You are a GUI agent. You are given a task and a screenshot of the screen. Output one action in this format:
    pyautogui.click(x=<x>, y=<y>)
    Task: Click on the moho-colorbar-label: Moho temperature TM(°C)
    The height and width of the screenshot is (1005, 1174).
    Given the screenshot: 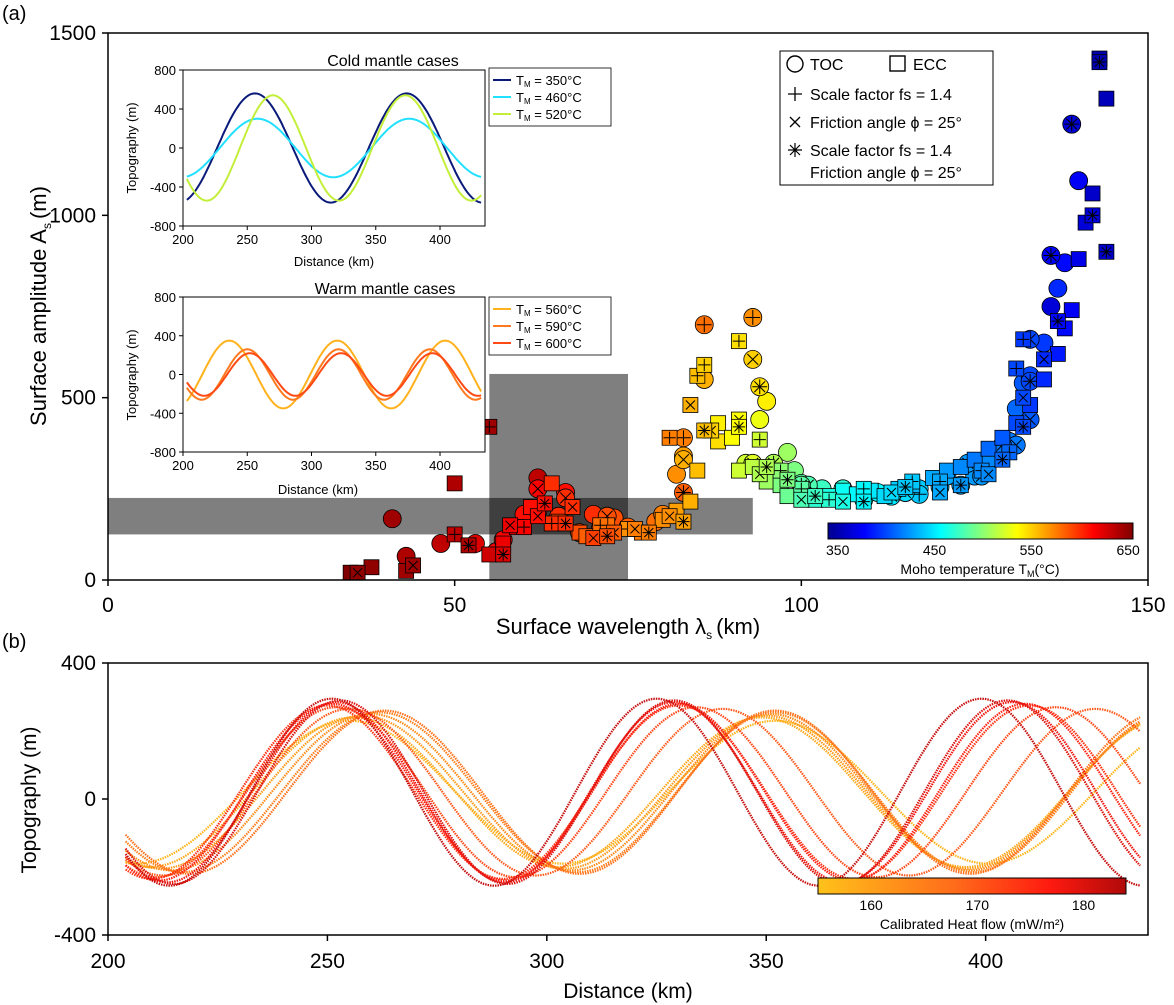 What is the action you would take?
    pyautogui.click(x=979, y=570)
    